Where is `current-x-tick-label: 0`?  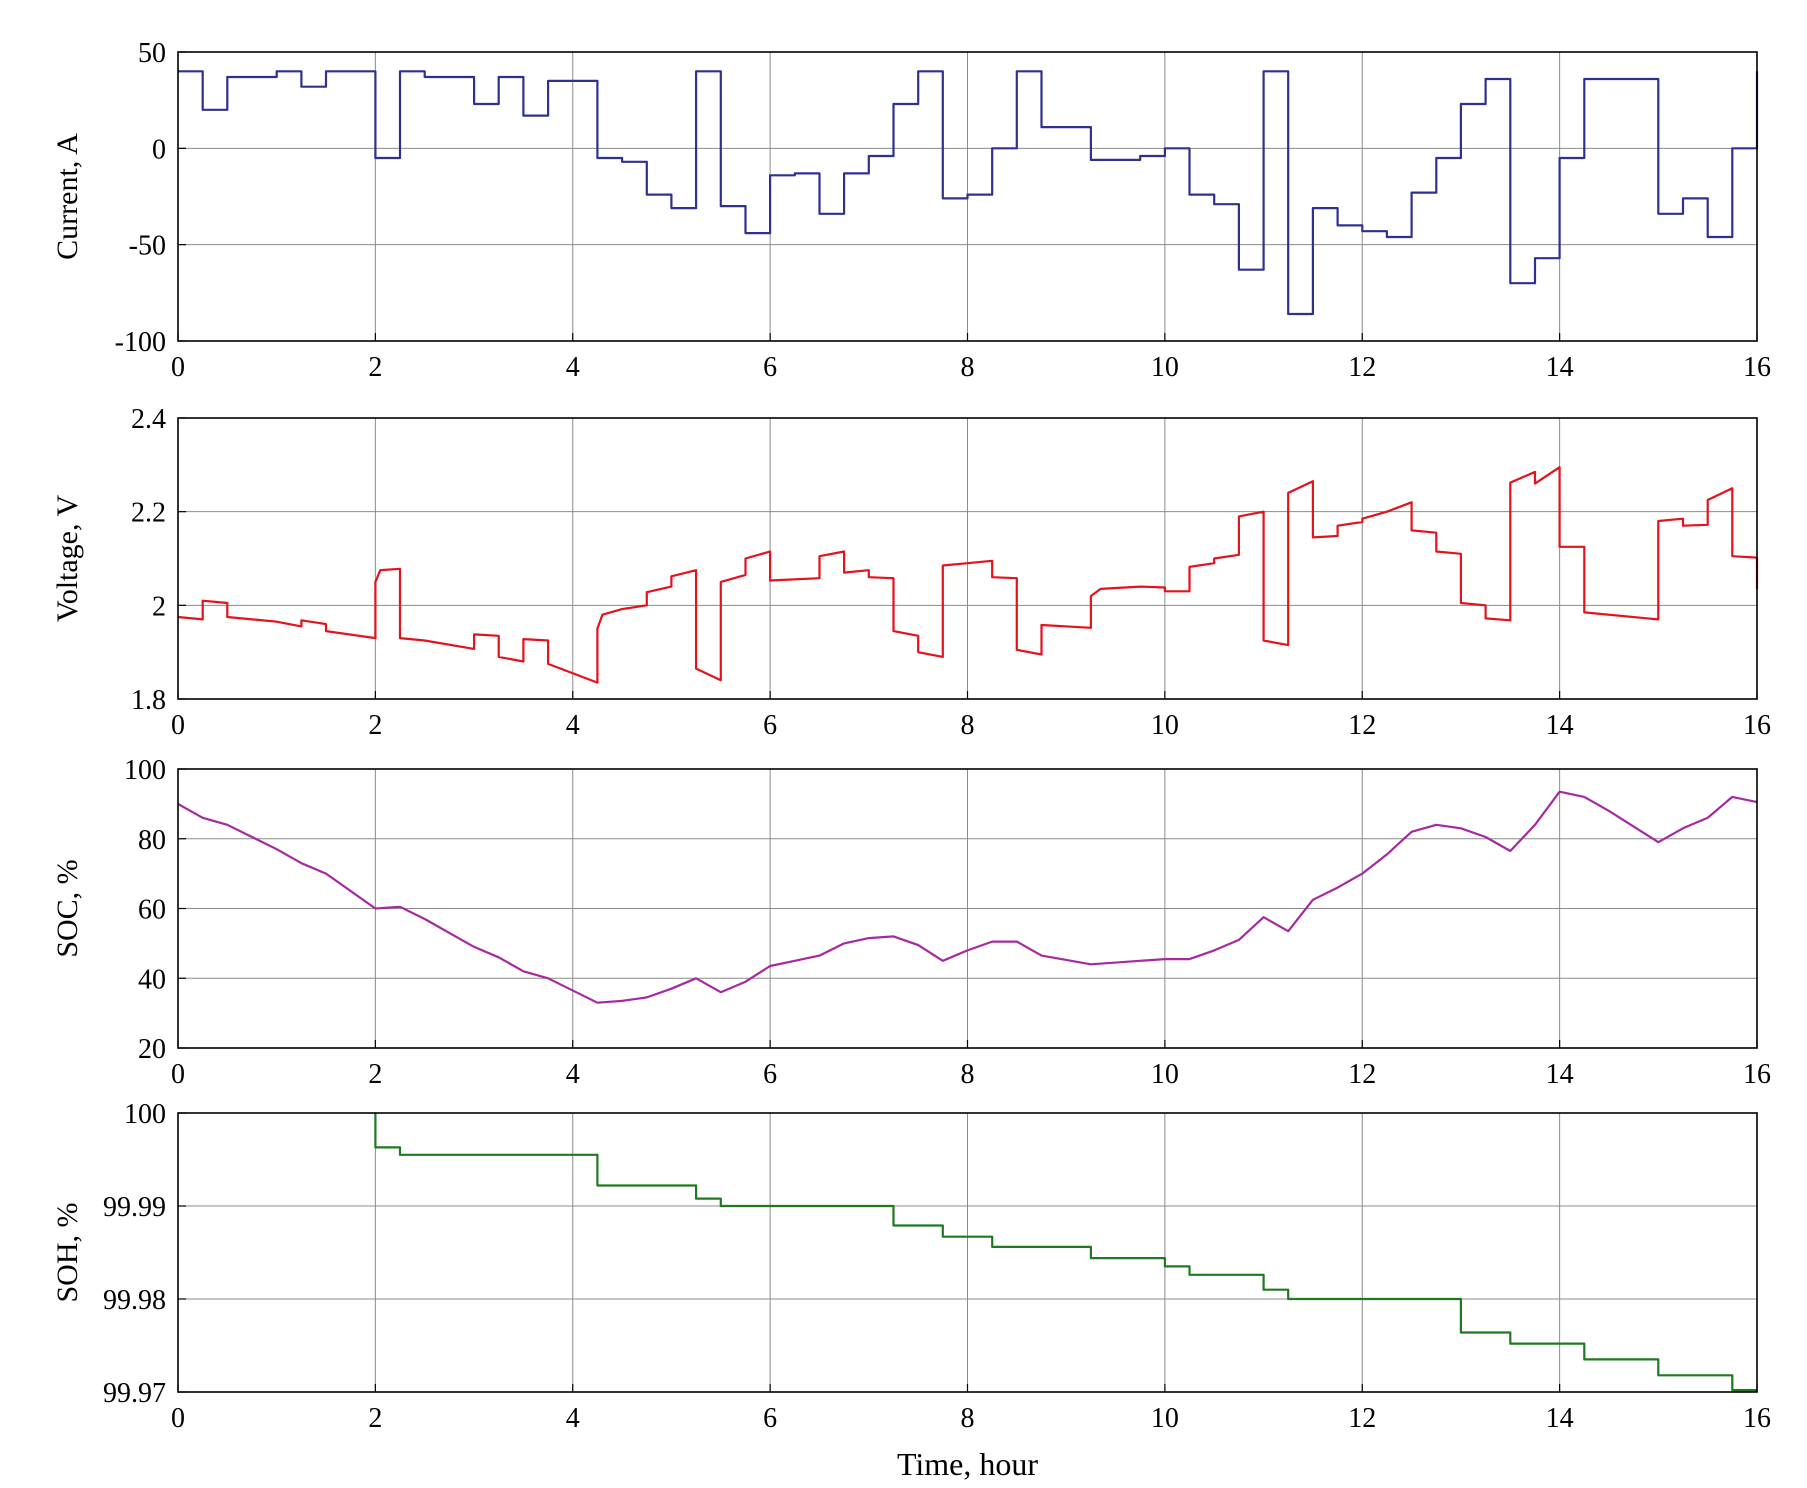
current-x-tick-label: 0 is located at coordinates (178, 367).